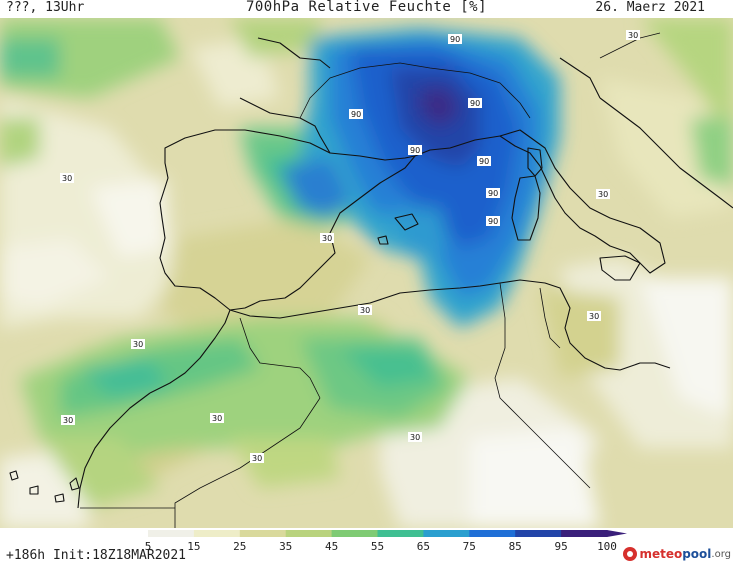 The width and height of the screenshot is (733, 566). Describe the element at coordinates (423, 546) in the screenshot. I see `legend-tick-label: 65` at that location.